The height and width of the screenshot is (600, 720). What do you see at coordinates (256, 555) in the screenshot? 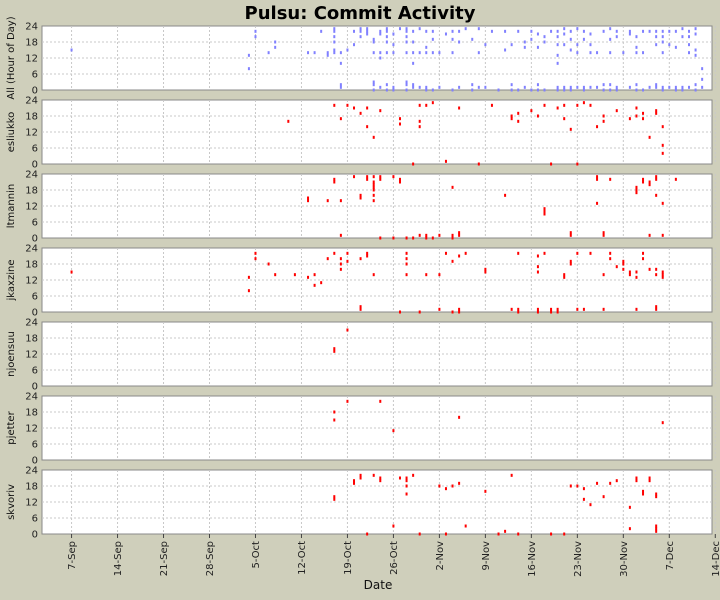
I see `x-tick-label: 5-Oct` at bounding box center [256, 555].